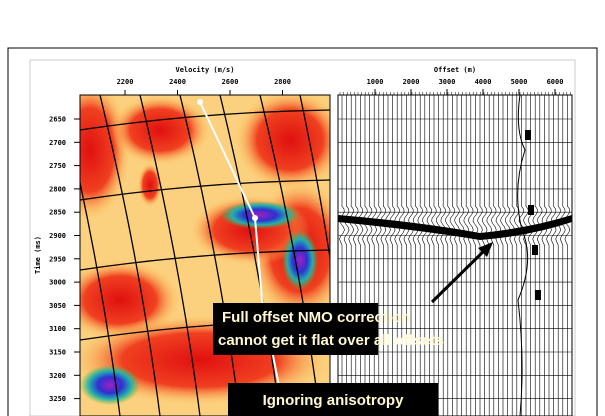 The width and height of the screenshot is (605, 416). What do you see at coordinates (57, 259) in the screenshot?
I see `time-tick-label: 2950` at bounding box center [57, 259].